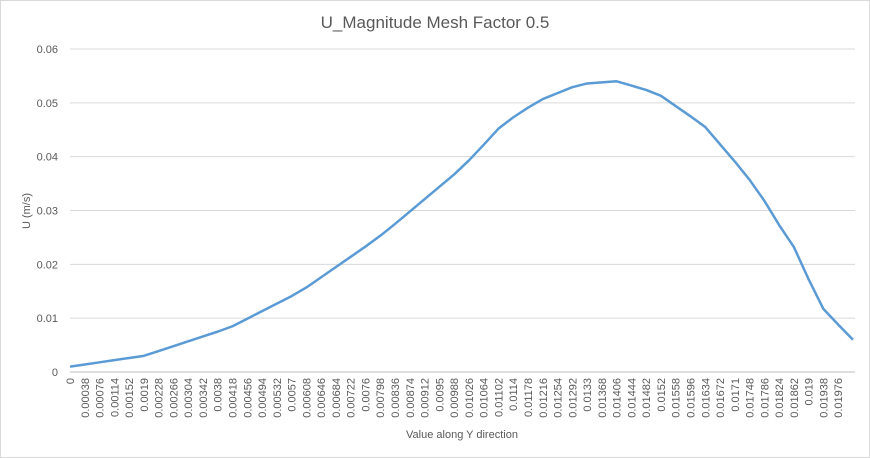 The width and height of the screenshot is (870, 458). What do you see at coordinates (485, 398) in the screenshot?
I see `x-tick-label: 0.01064` at bounding box center [485, 398].